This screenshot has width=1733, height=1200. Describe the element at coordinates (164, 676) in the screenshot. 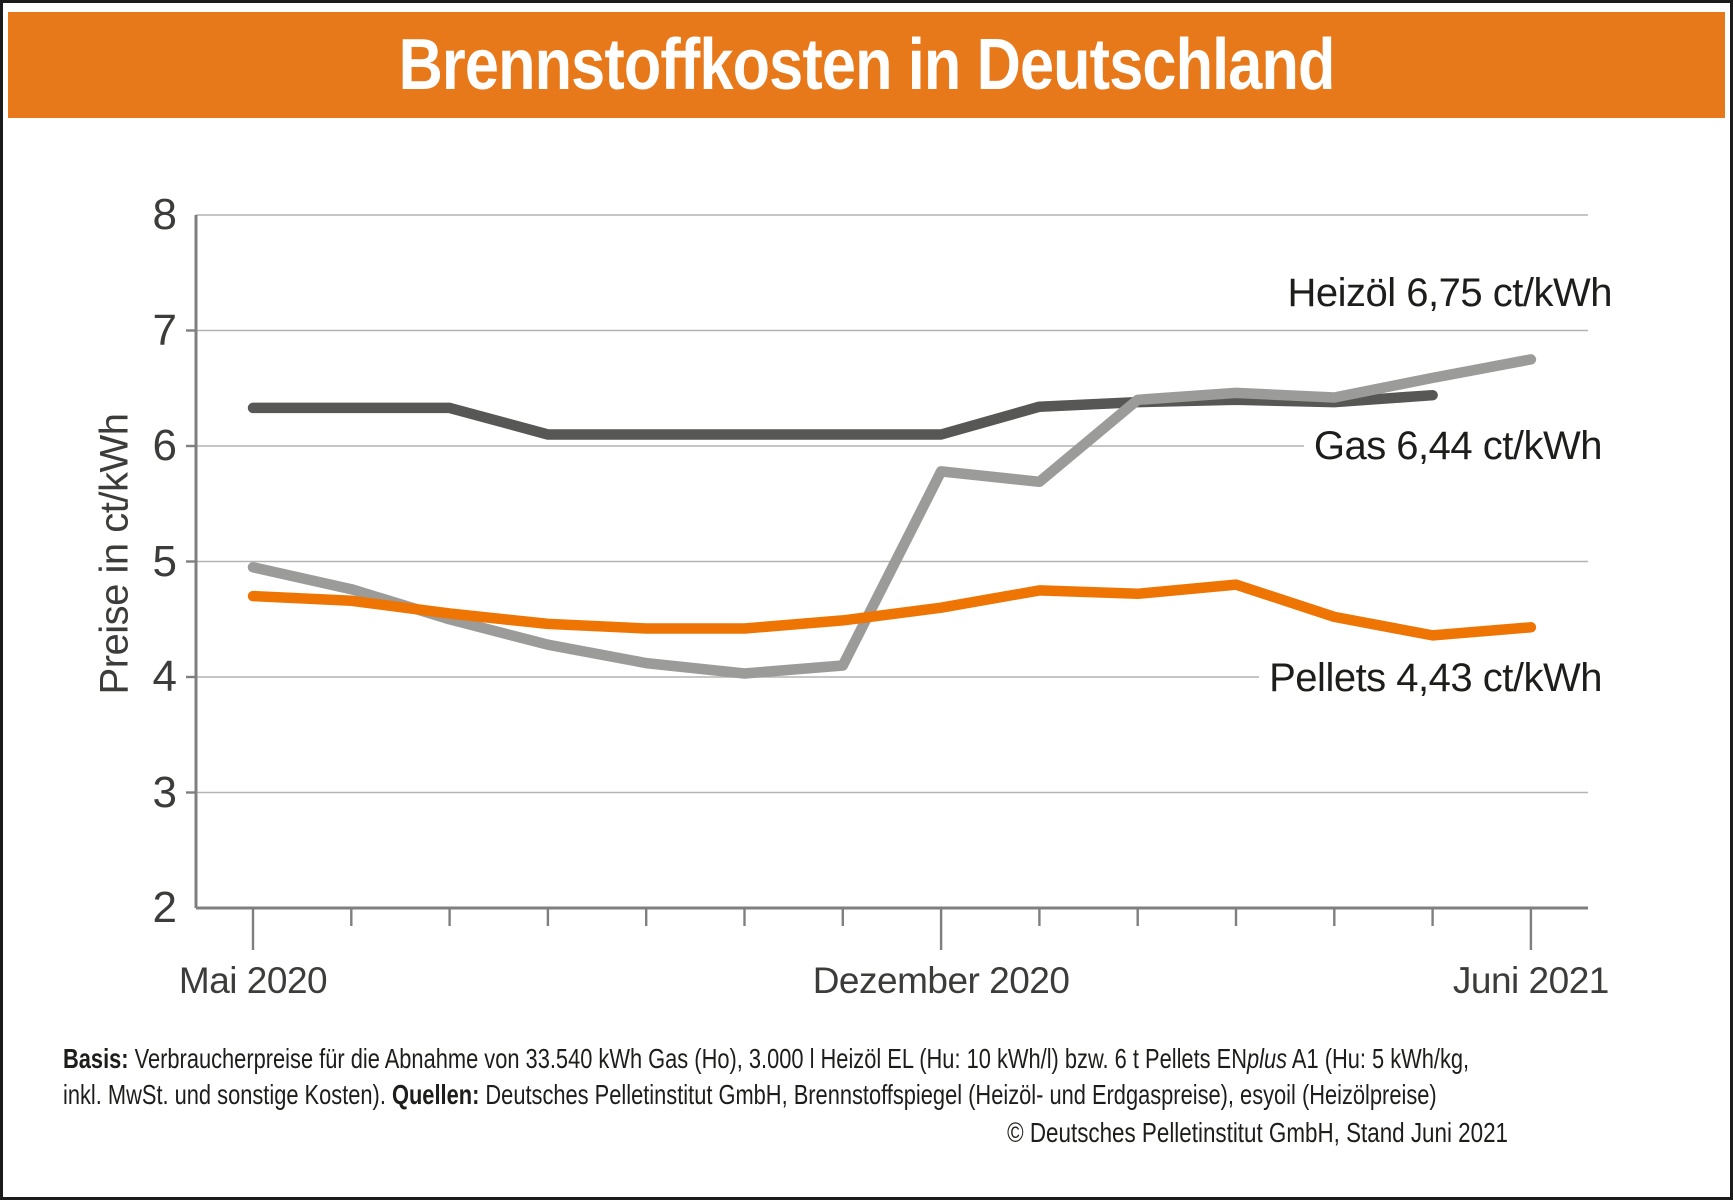

I see `y-tick-label-4: 4` at that location.